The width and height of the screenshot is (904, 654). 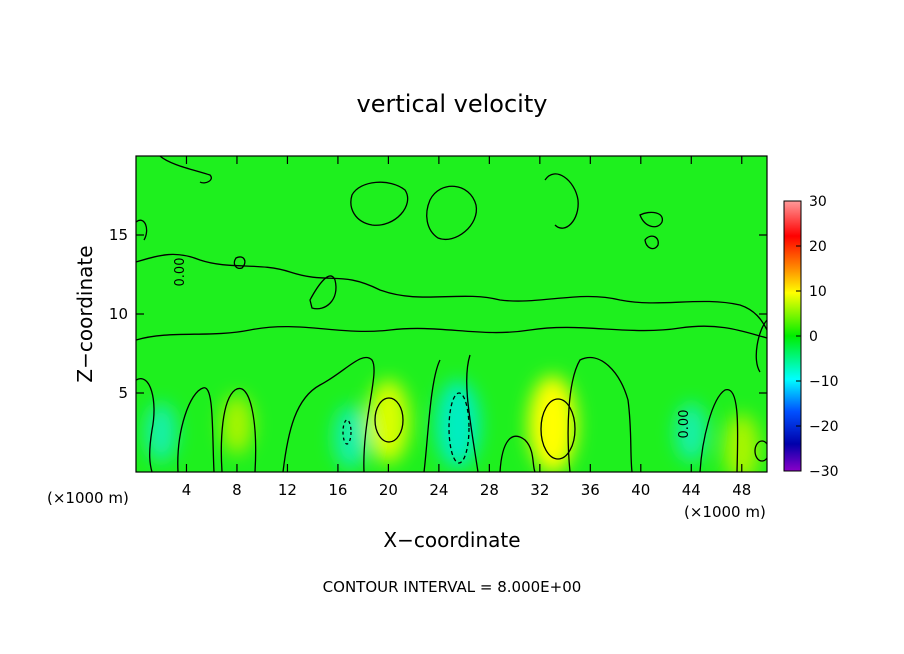 What do you see at coordinates (123, 393) in the screenshot?
I see `y-tick-label: 5` at bounding box center [123, 393].